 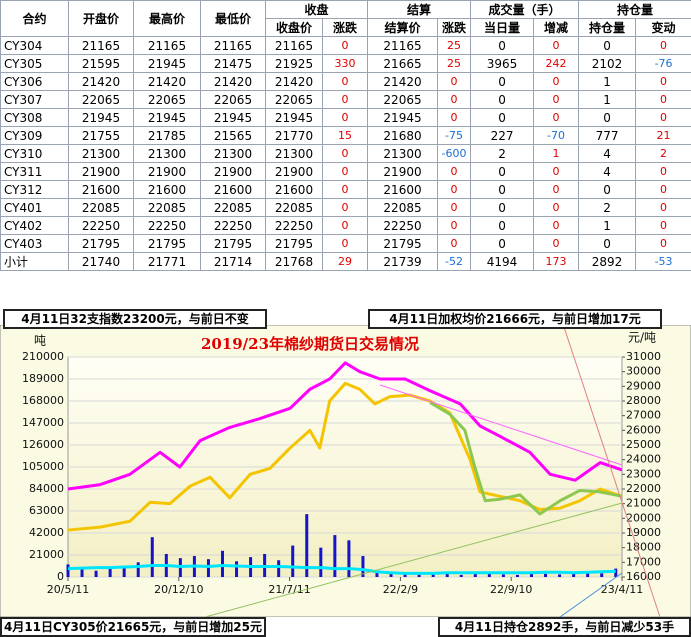 What do you see at coordinates (345, 225) in the screenshot?
I see `table-row: CY402 22250 22250 22250 22250 0 22250 0 0 0 1 0` at bounding box center [345, 225].